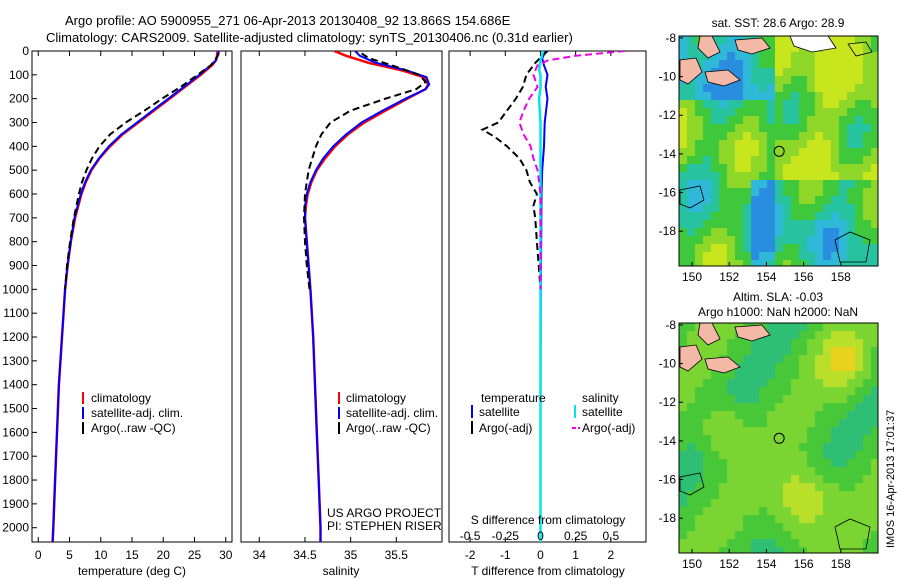  I want to click on difference-x-tick-label: 2, so click(610, 555).